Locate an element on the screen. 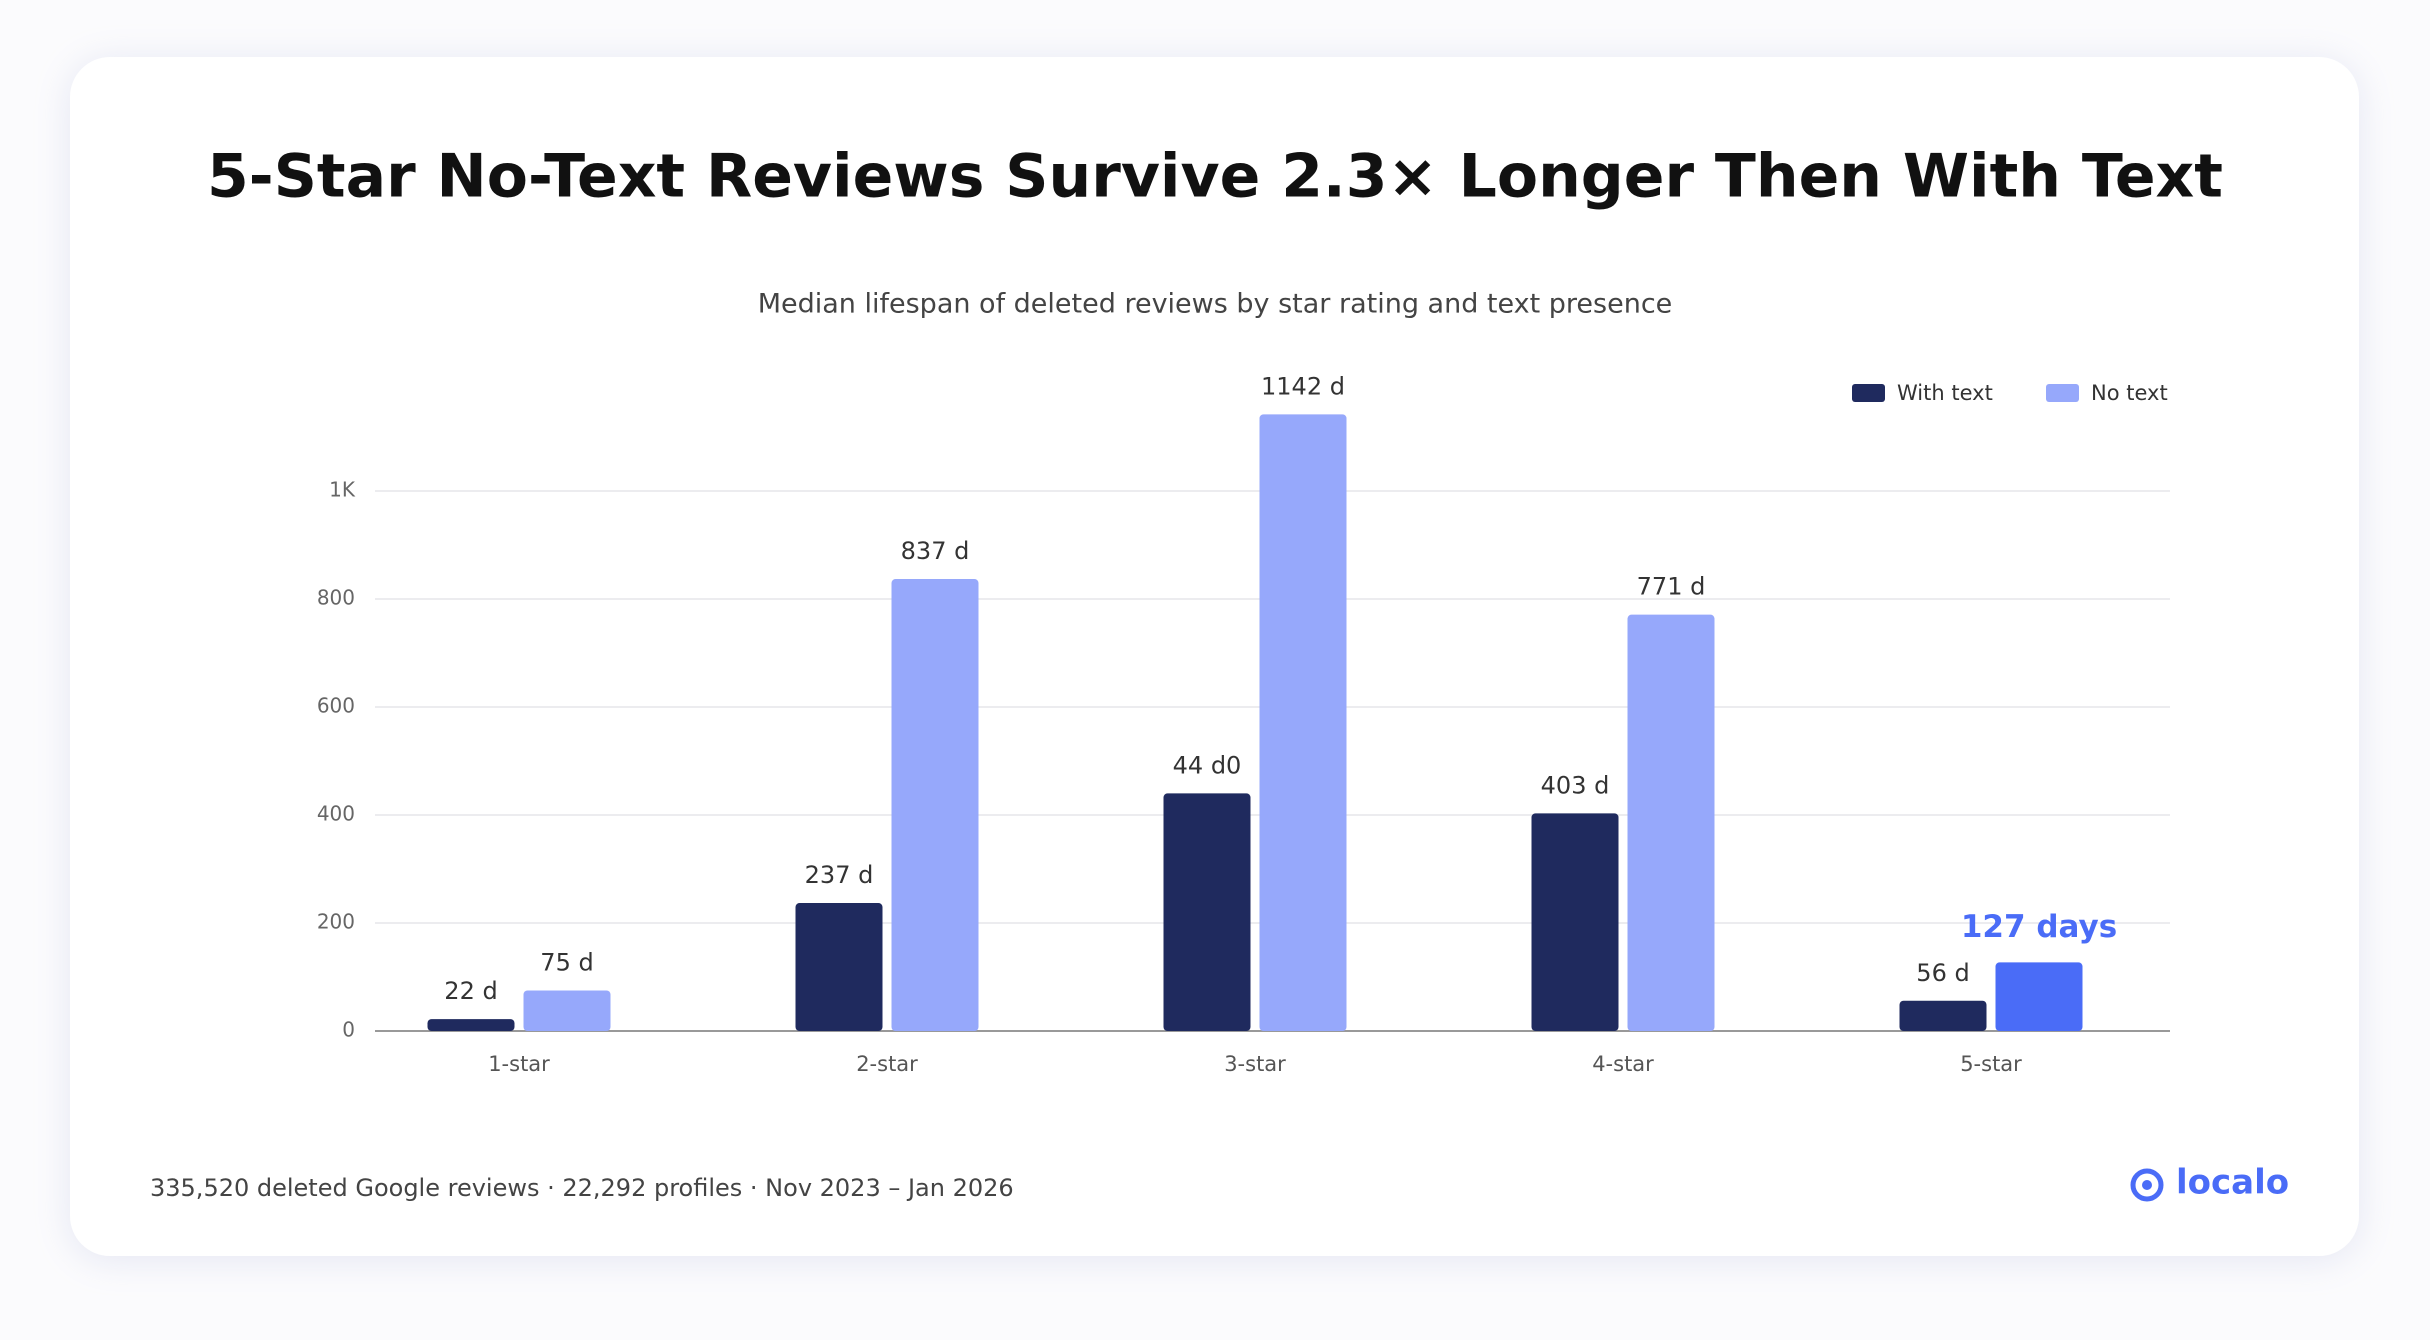 The height and width of the screenshot is (1340, 2430). legend-label: No text is located at coordinates (2129, 393).